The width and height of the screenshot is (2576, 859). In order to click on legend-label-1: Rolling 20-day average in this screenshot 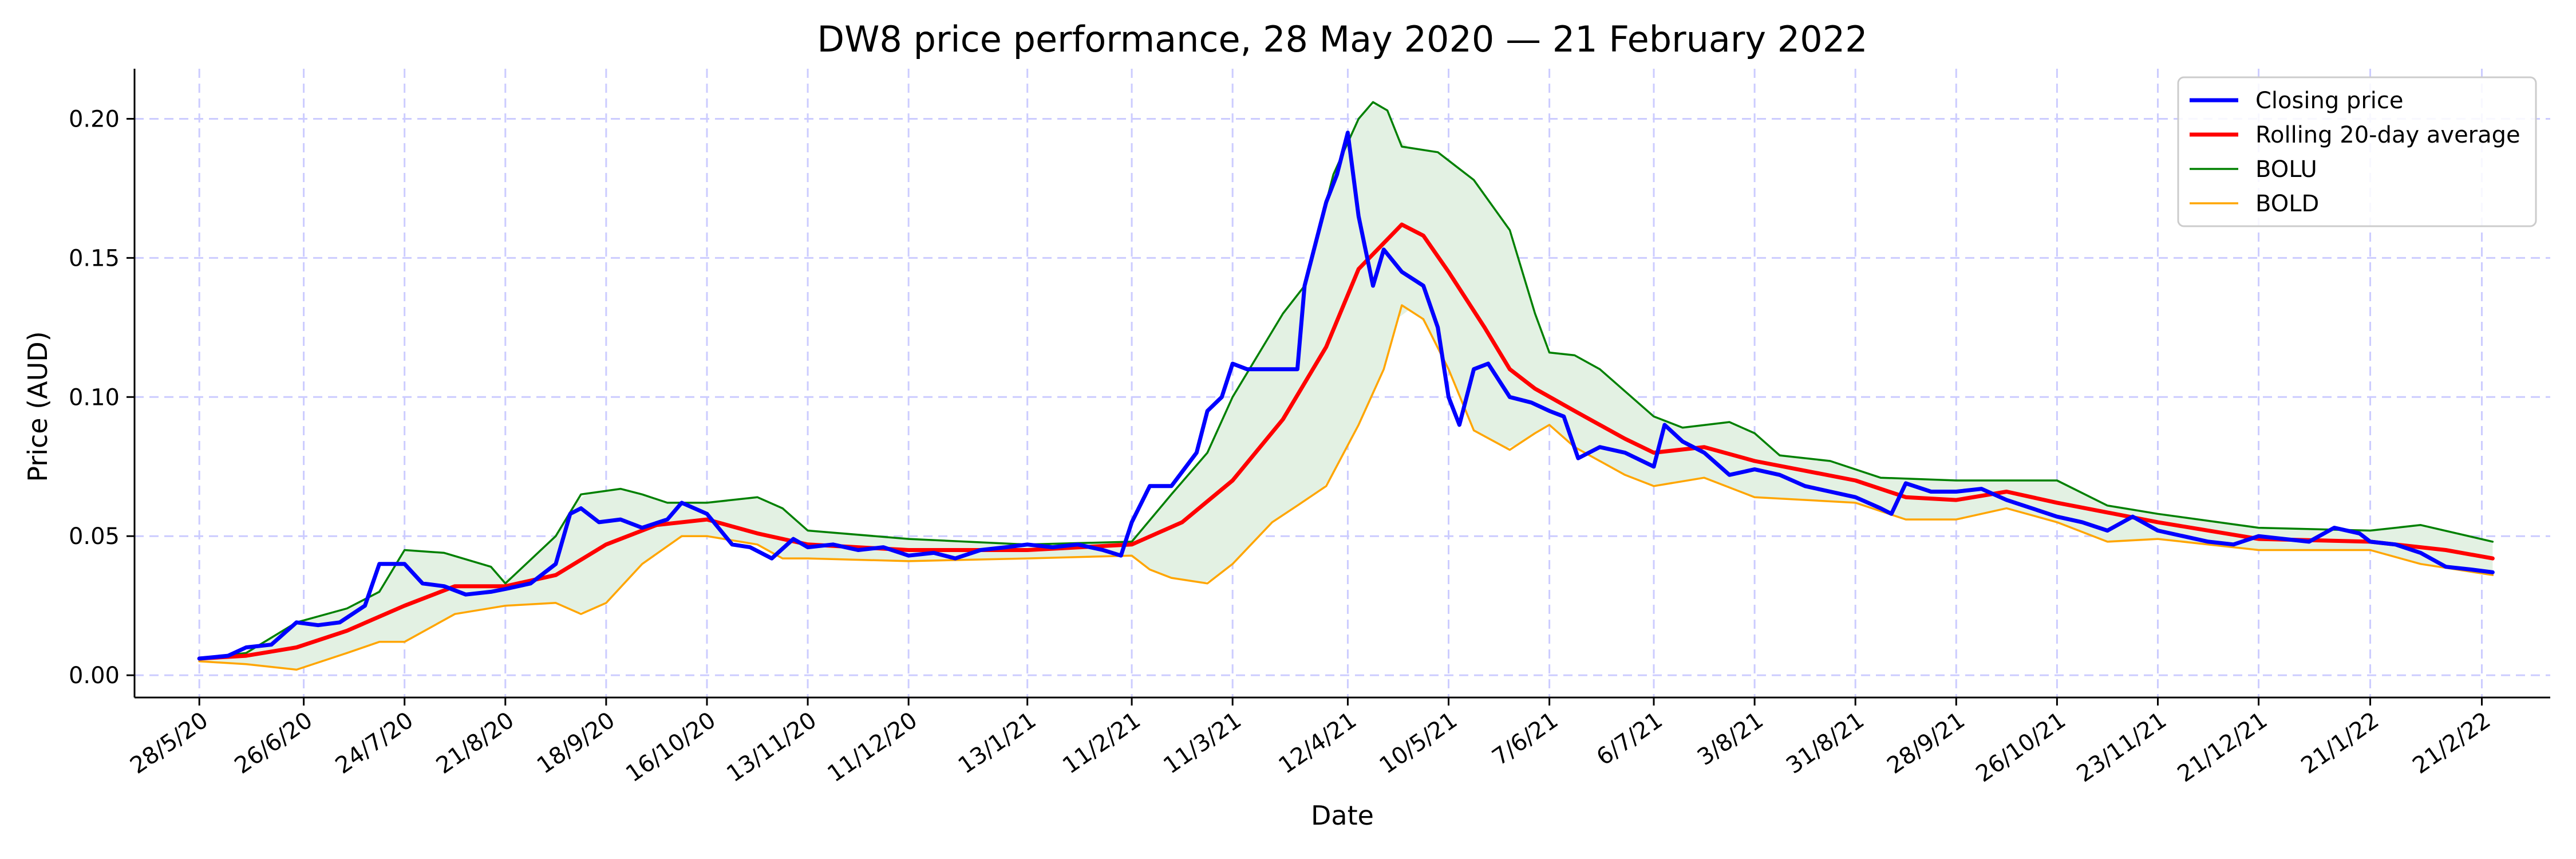, I will do `click(2387, 135)`.